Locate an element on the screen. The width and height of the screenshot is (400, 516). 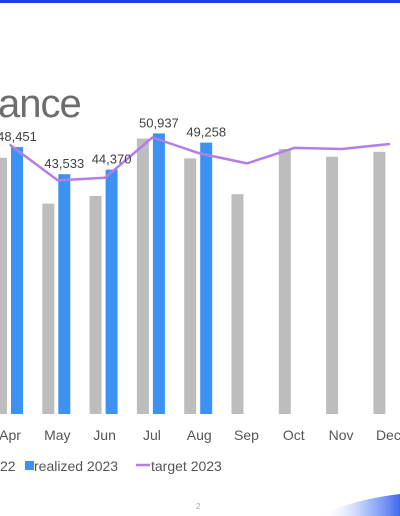
bar-realized-jun is located at coordinates (111, 291).